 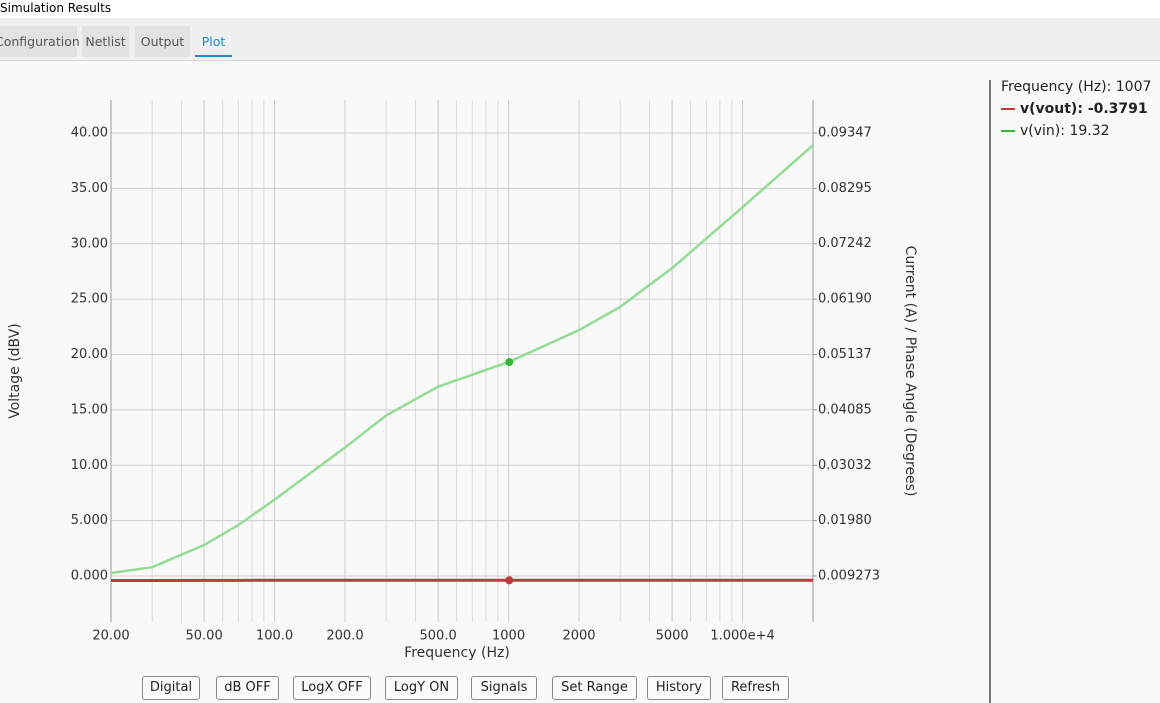 What do you see at coordinates (845, 409) in the screenshot?
I see `y2-tick-label: 0.04085` at bounding box center [845, 409].